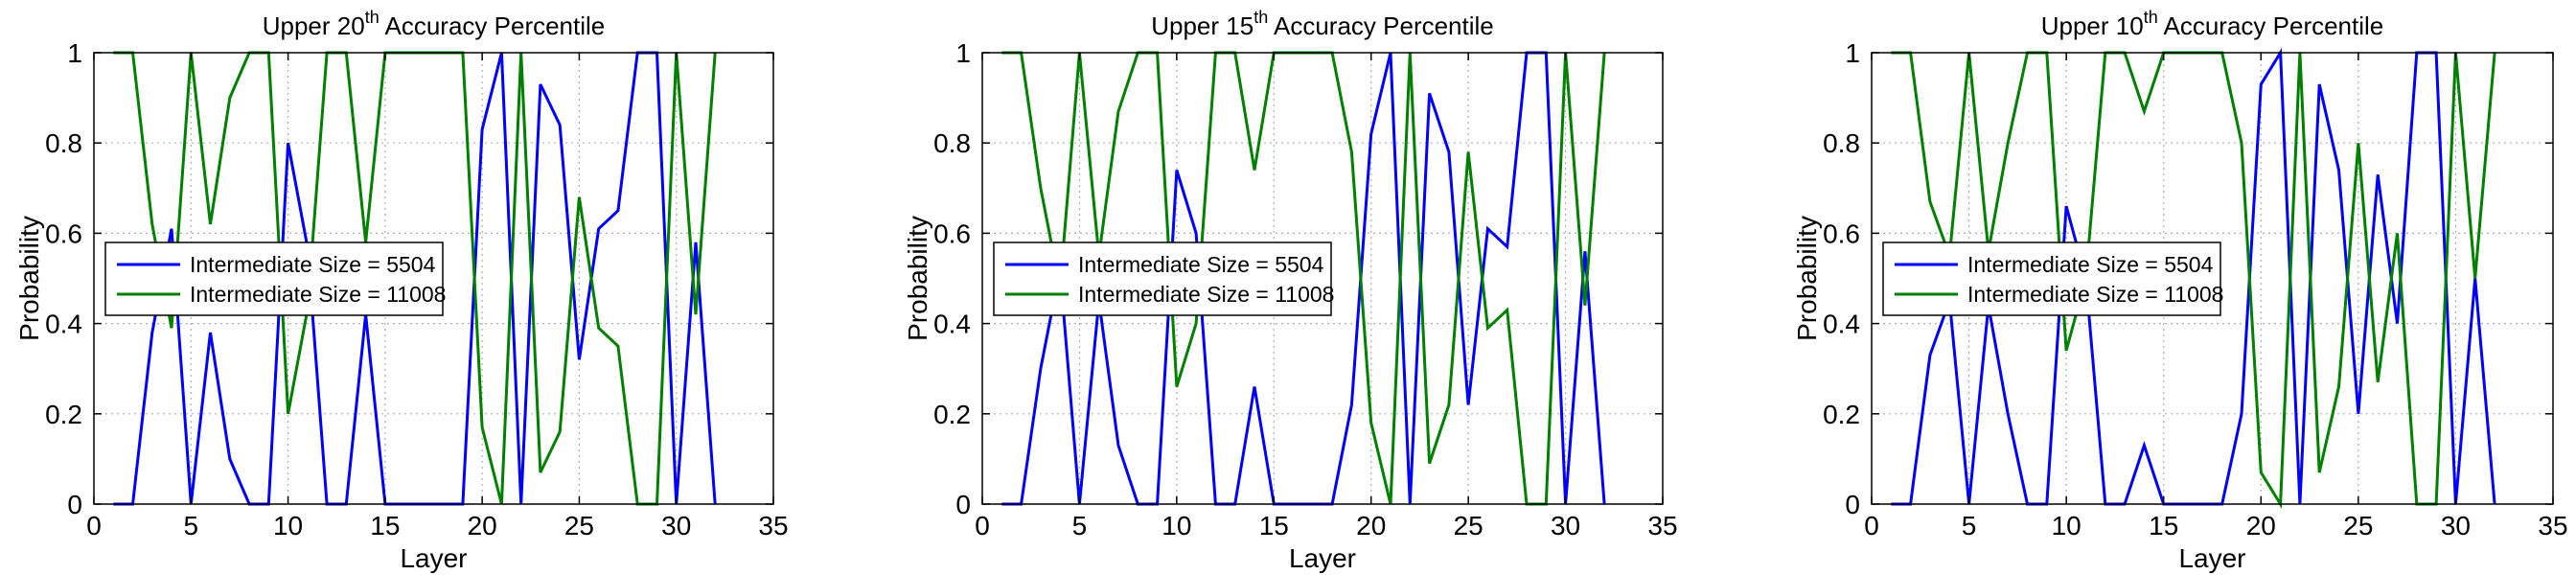 The image size is (2576, 575). Describe the element at coordinates (434, 24) in the screenshot. I see `chart-title: Upper 20th Accuracy Percentile` at that location.